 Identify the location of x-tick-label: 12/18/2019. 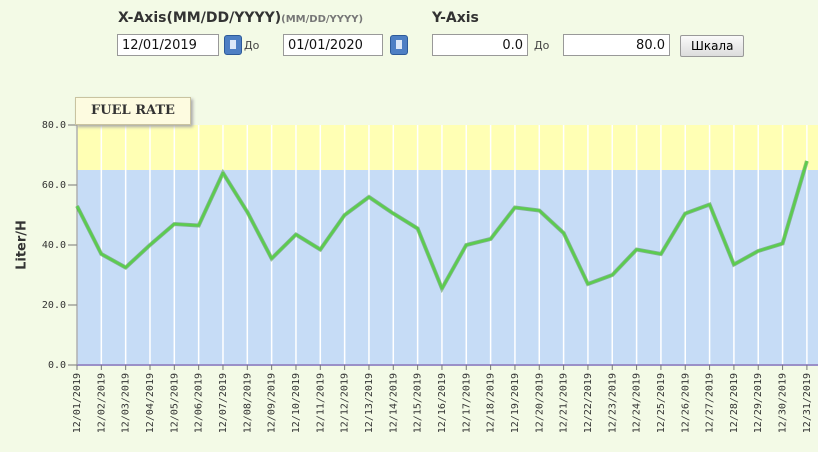
(491, 403).